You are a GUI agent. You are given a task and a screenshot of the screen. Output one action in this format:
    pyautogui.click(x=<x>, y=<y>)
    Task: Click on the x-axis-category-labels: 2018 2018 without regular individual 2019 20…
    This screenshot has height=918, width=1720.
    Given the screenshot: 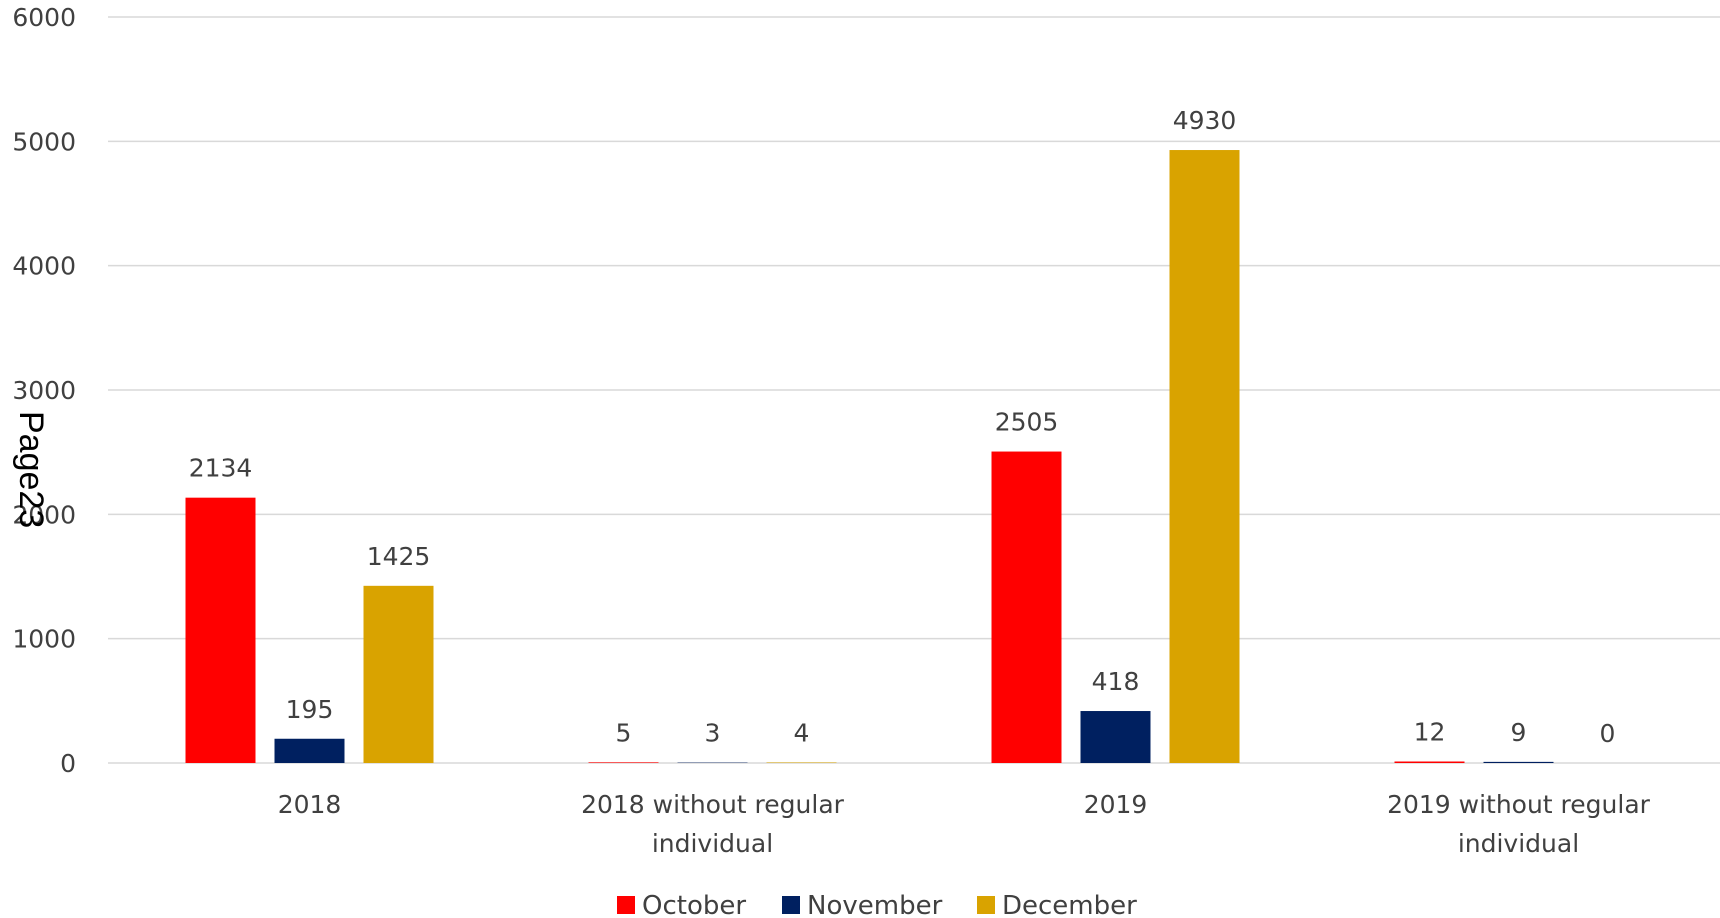 What is the action you would take?
    pyautogui.click(x=964, y=824)
    